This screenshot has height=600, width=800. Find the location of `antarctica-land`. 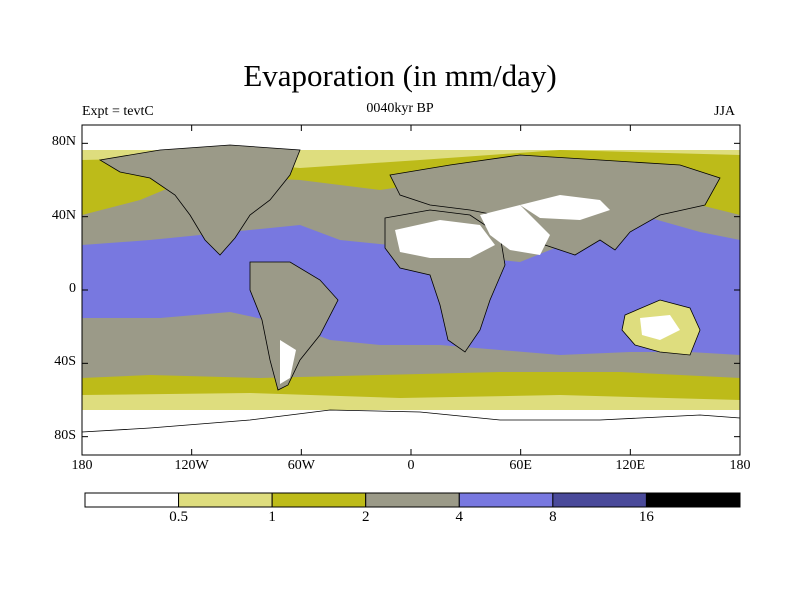

antarctica-land is located at coordinates (411, 421).